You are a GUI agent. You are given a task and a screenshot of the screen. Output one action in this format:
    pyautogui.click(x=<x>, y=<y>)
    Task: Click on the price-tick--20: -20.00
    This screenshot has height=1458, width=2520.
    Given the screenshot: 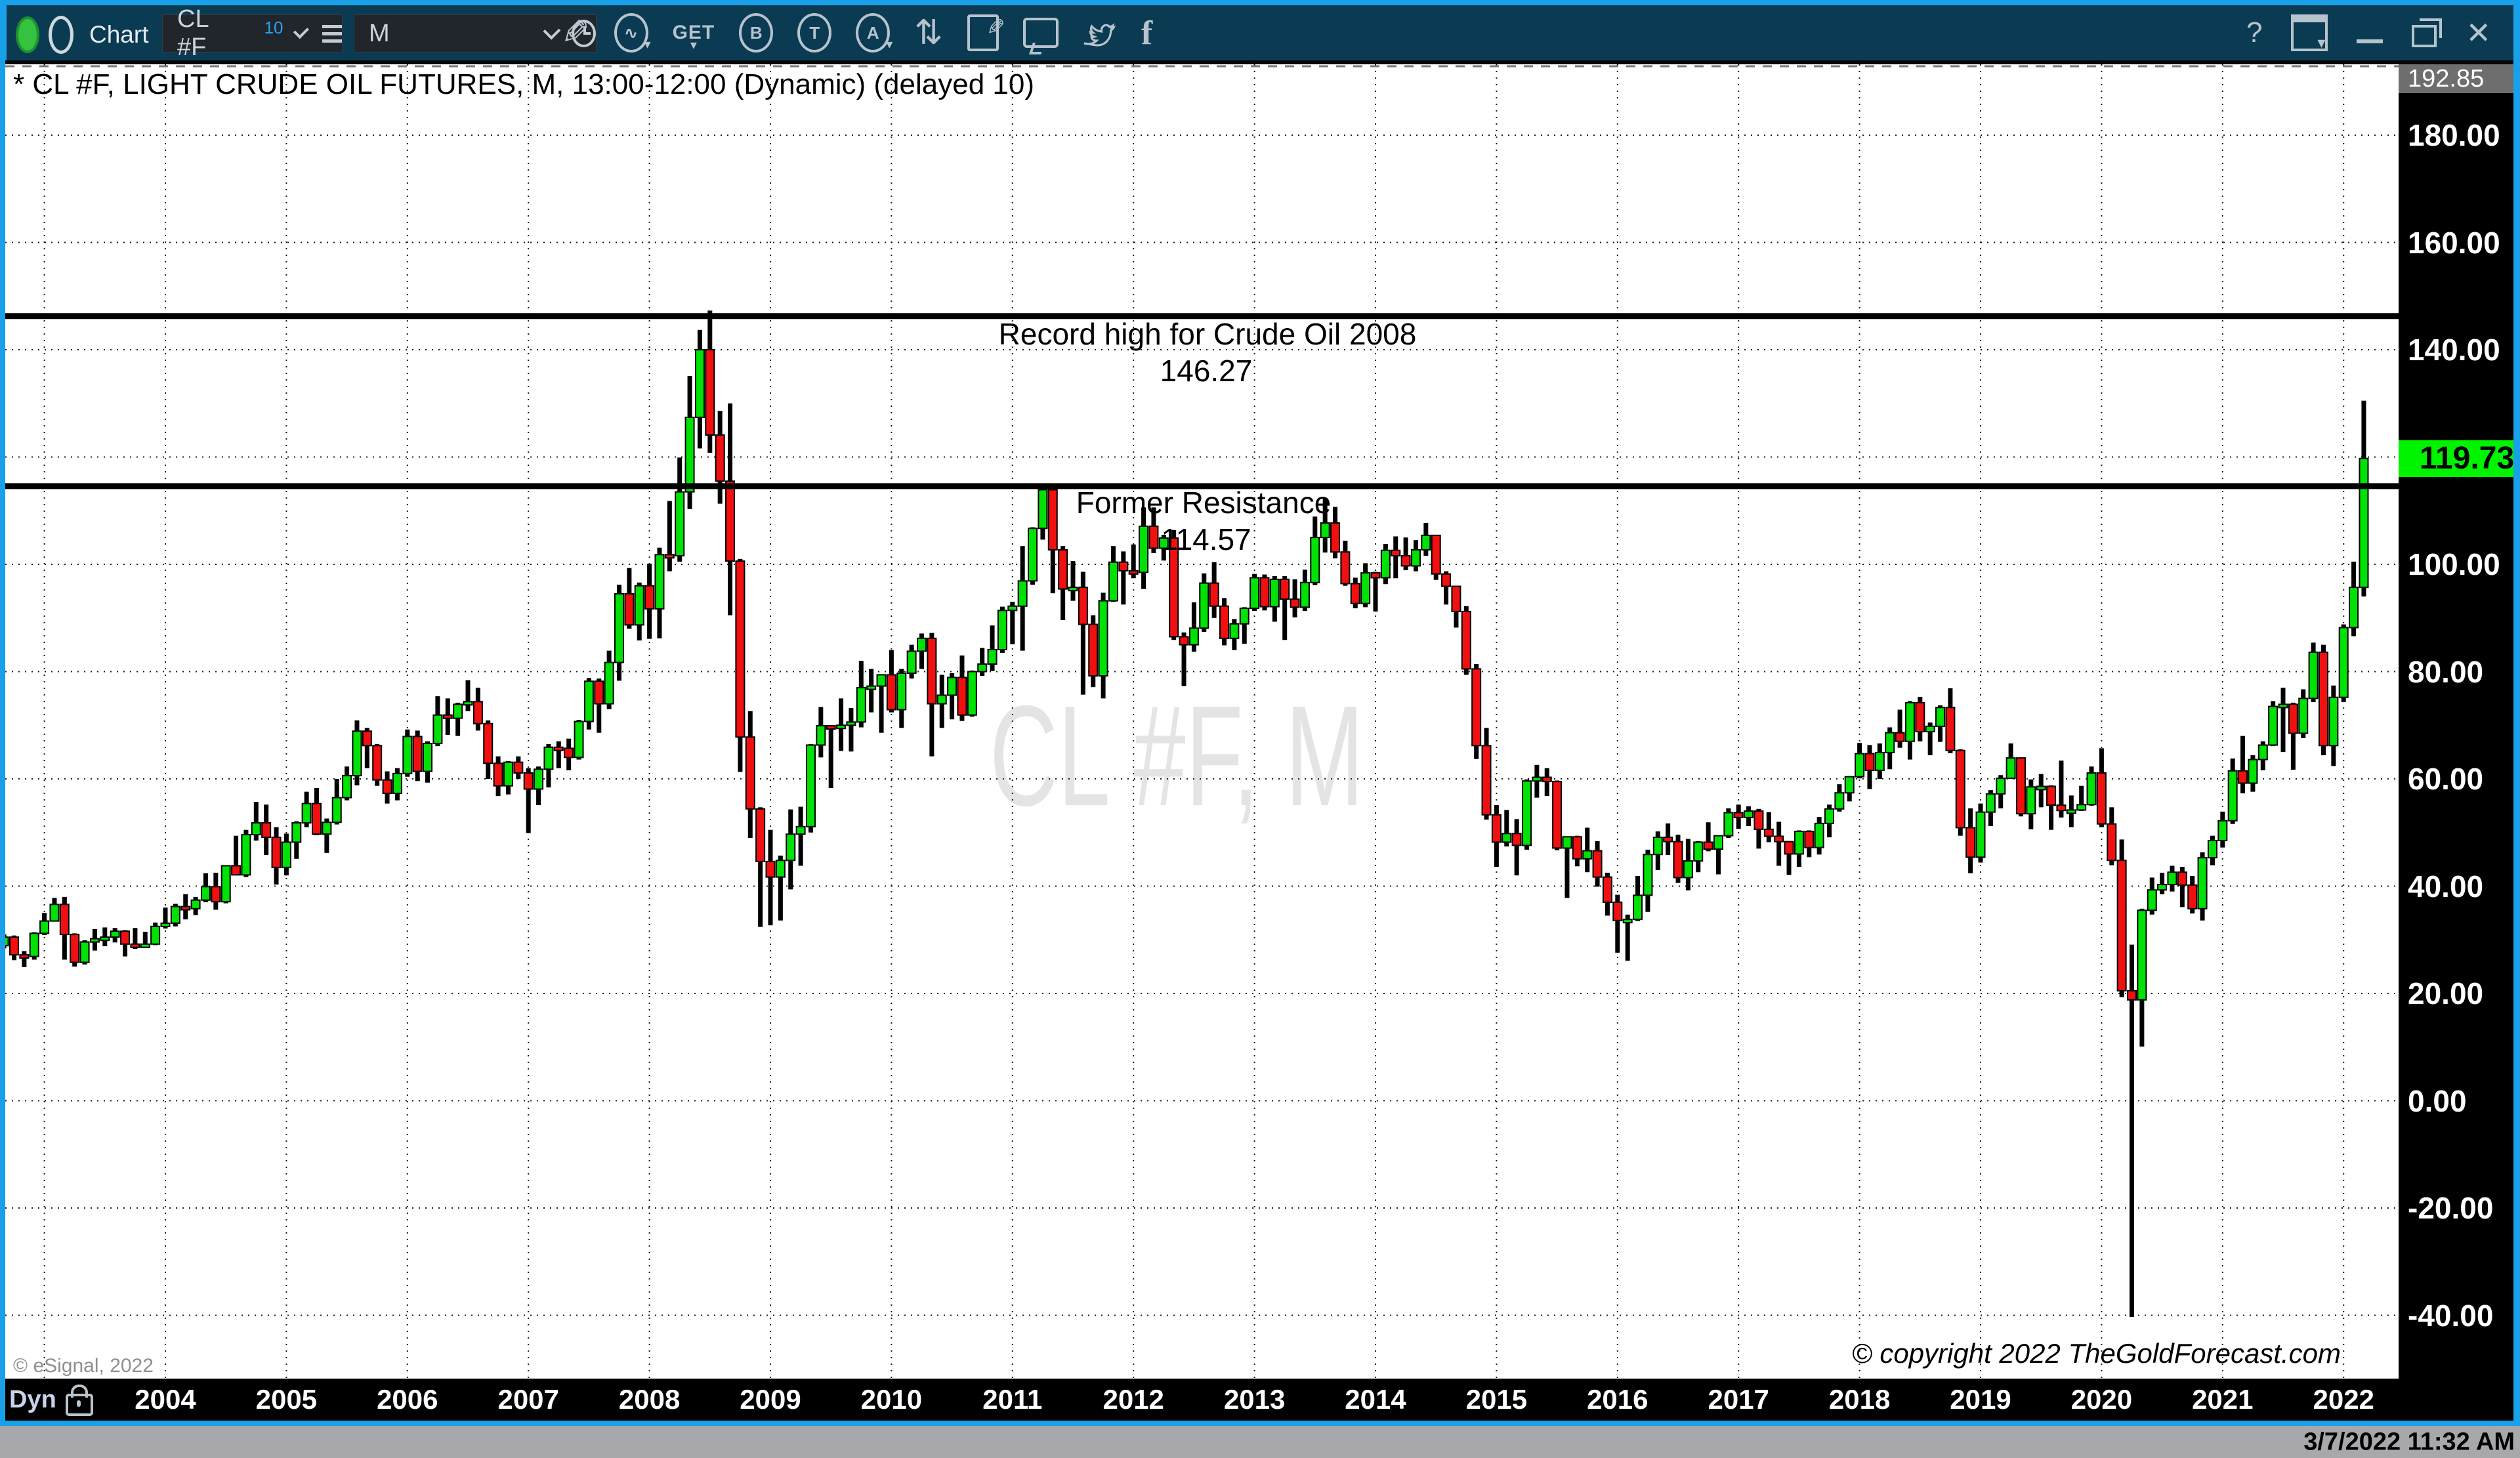 What is the action you would take?
    pyautogui.click(x=2451, y=1208)
    